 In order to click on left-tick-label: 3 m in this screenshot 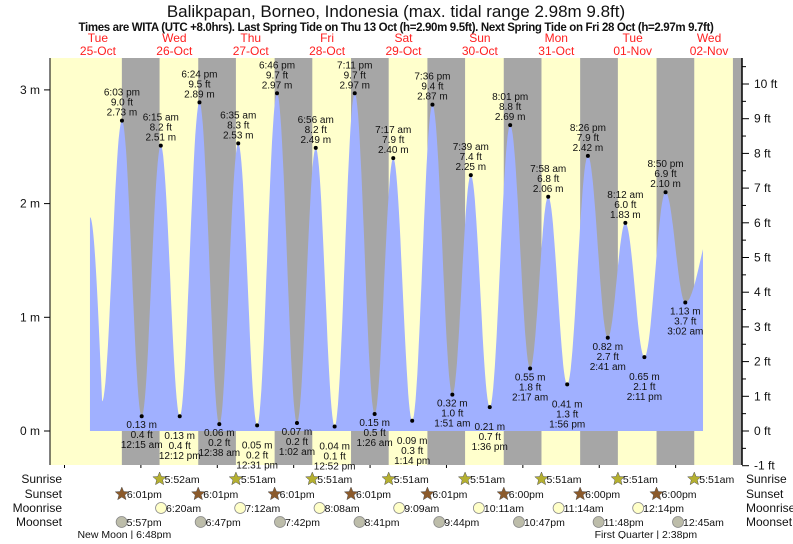, I will do `click(30, 90)`.